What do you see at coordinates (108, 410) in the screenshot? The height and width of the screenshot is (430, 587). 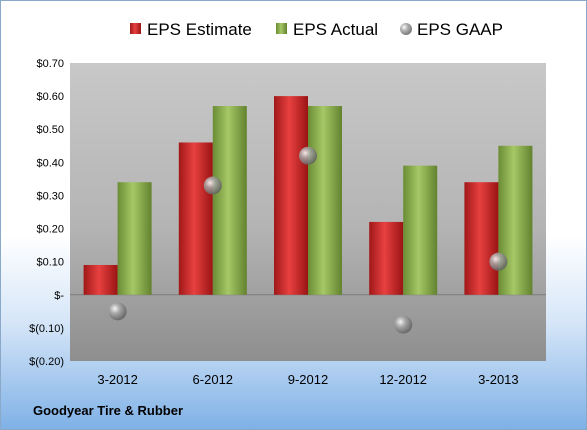 I see `company-name: Goodyear Tire & Rubber` at bounding box center [108, 410].